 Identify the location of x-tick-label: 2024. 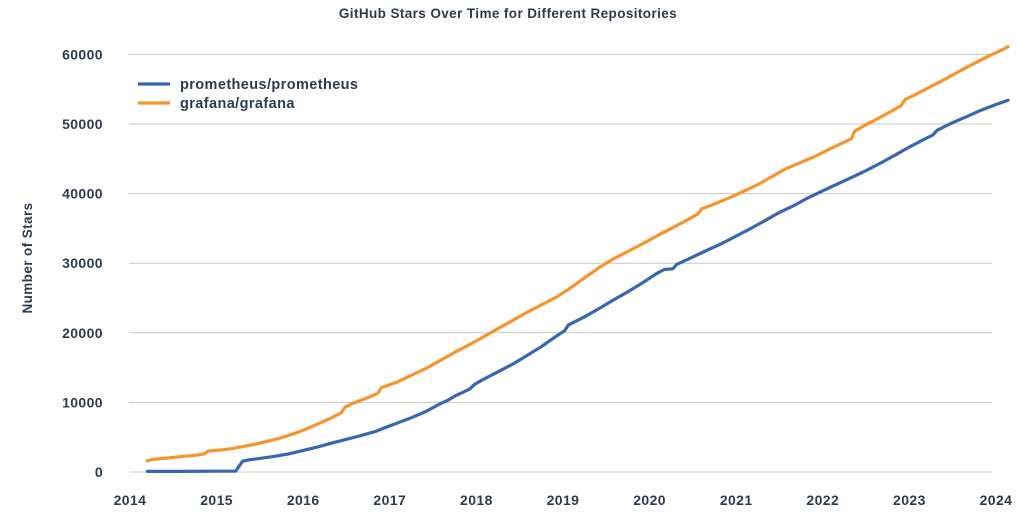
(996, 500).